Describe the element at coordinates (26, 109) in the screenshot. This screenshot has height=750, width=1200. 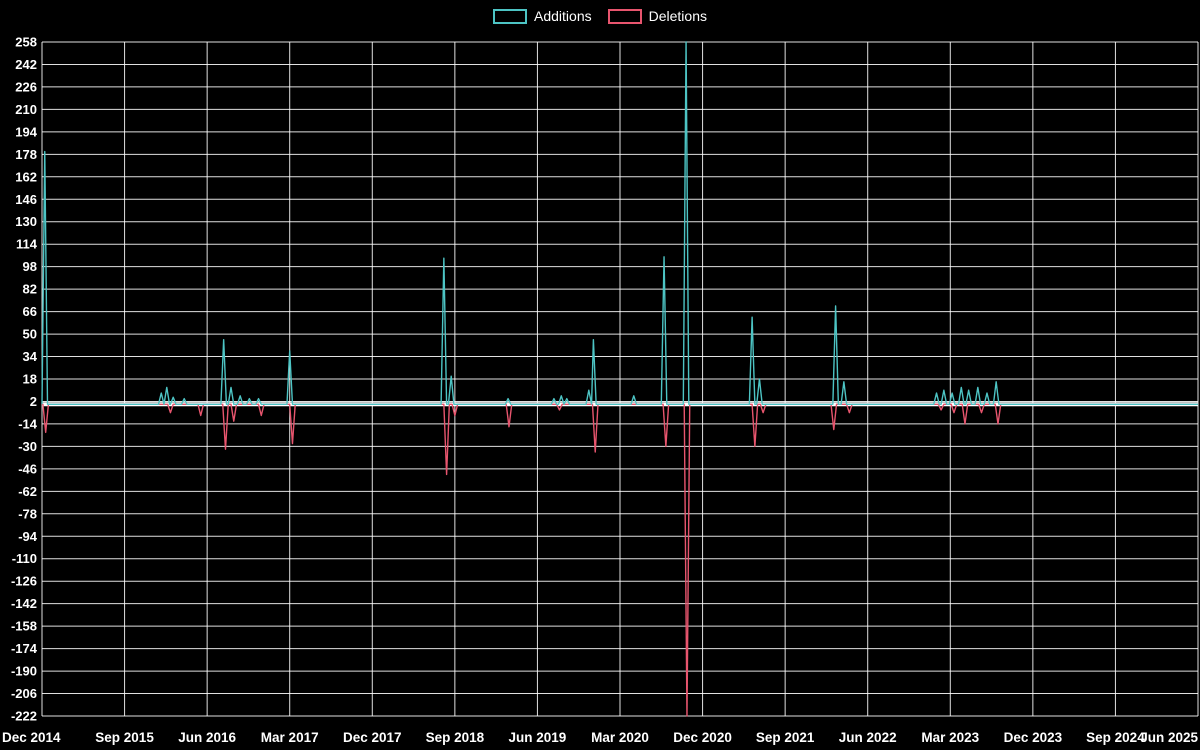
I see `y-tick-label: 210` at that location.